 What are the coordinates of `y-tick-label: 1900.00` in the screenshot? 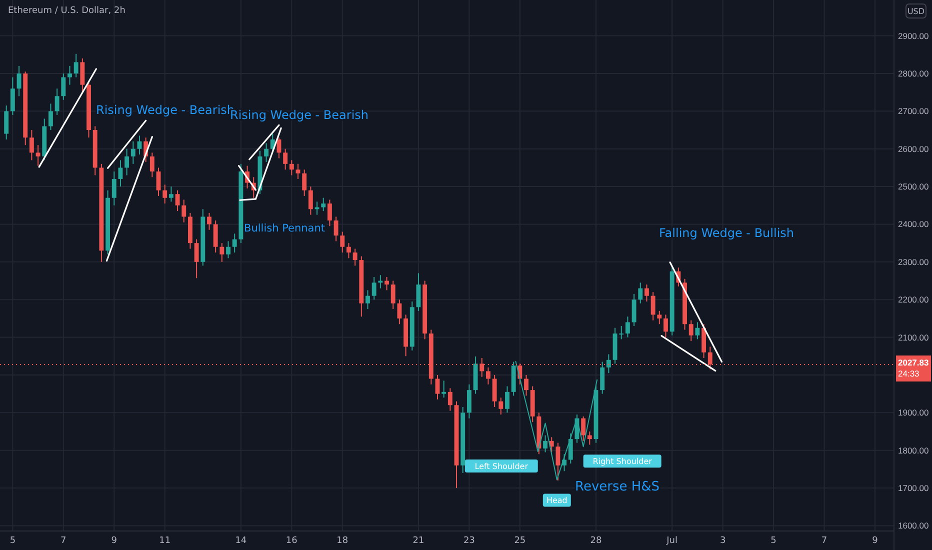 It's located at (913, 413).